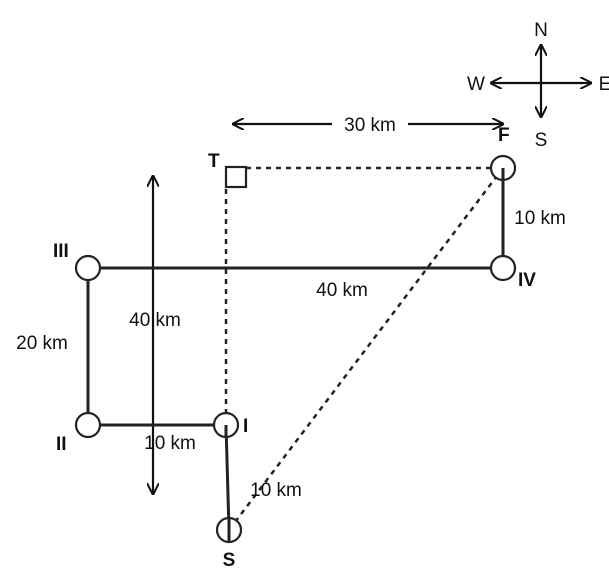 The image size is (609, 570). What do you see at coordinates (155, 320) in the screenshot?
I see `vertical-span-label: 40 km` at bounding box center [155, 320].